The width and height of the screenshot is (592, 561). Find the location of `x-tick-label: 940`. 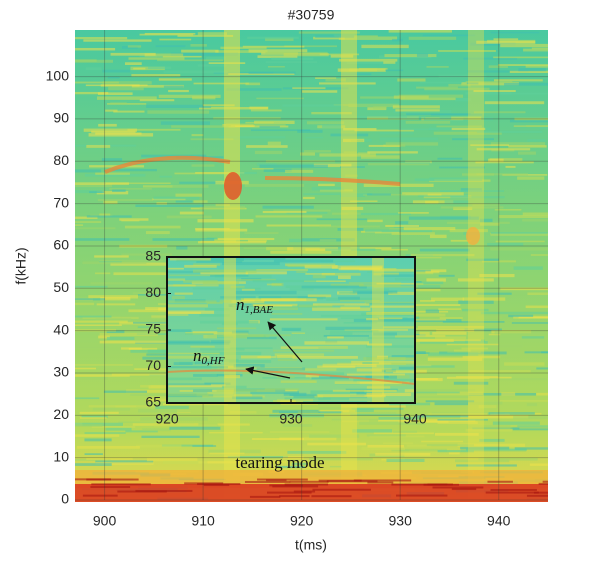

x-tick-label: 940 is located at coordinates (415, 419).